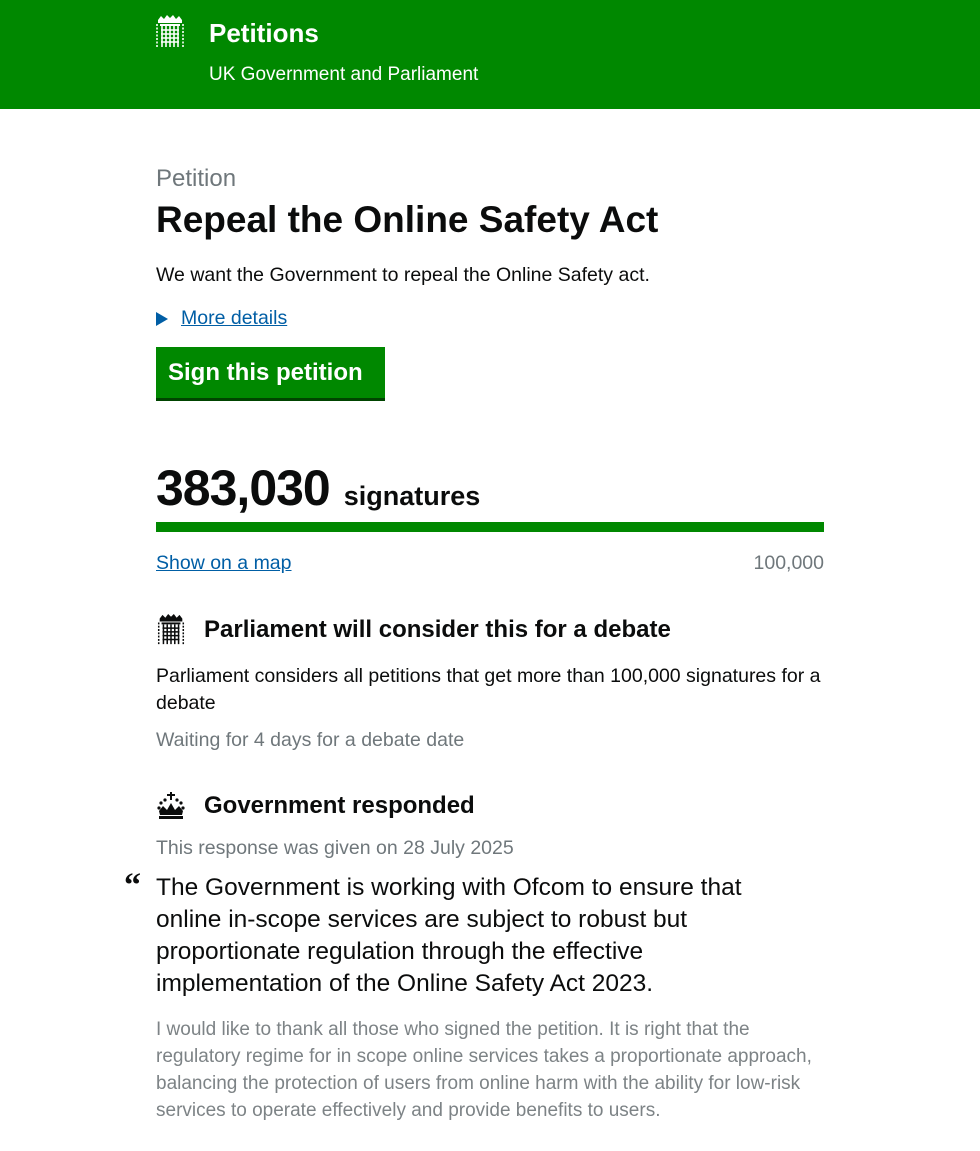 The image size is (980, 1151). Describe the element at coordinates (335, 848) in the screenshot. I see `response-date: This response was given on 28 July 2025` at that location.